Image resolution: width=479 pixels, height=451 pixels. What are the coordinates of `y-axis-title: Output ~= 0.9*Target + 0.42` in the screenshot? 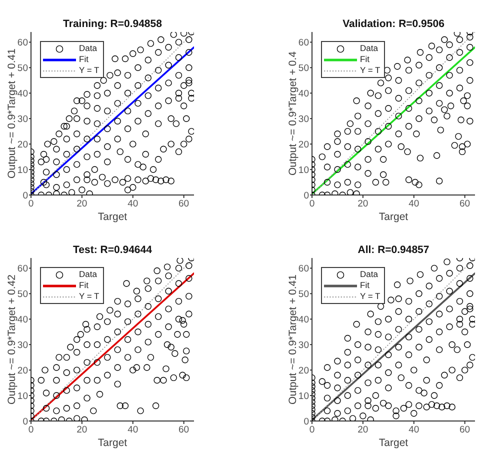 It's located at (12, 339).